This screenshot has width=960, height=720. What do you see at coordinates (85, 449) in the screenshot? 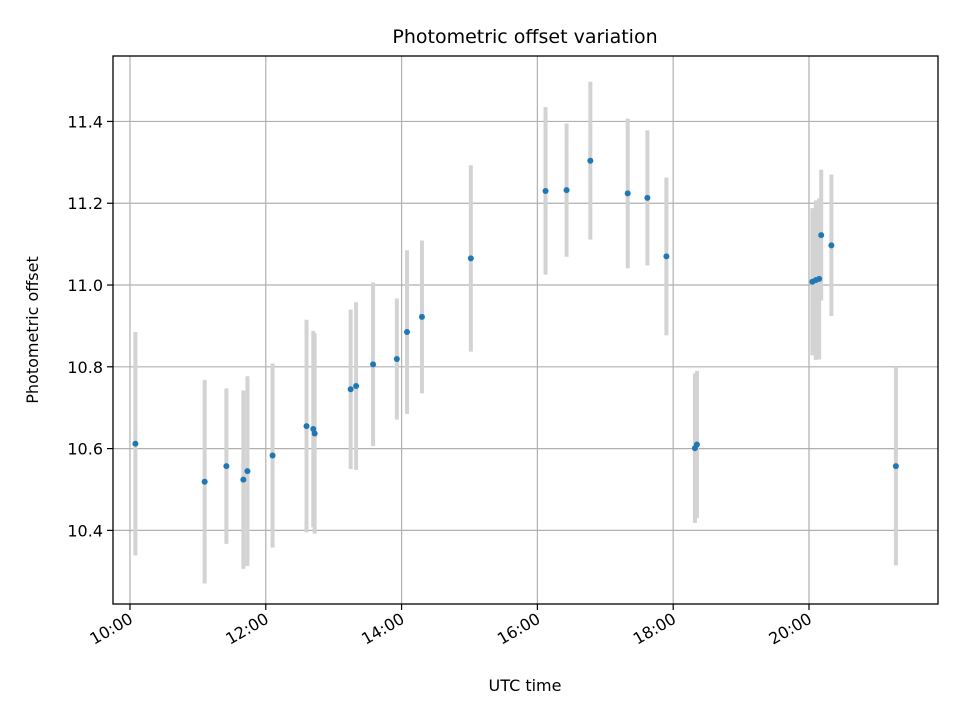
I see `y-tick-label: 10.6` at bounding box center [85, 449].